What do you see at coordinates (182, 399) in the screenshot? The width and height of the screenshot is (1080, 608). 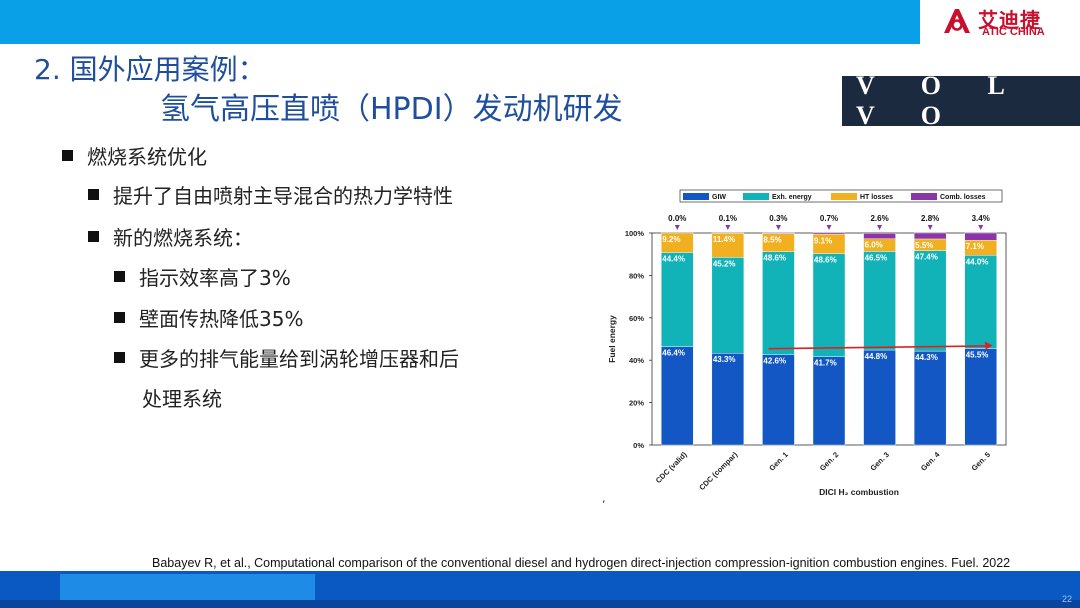 I see `bullet-continuation: 处理系统` at bounding box center [182, 399].